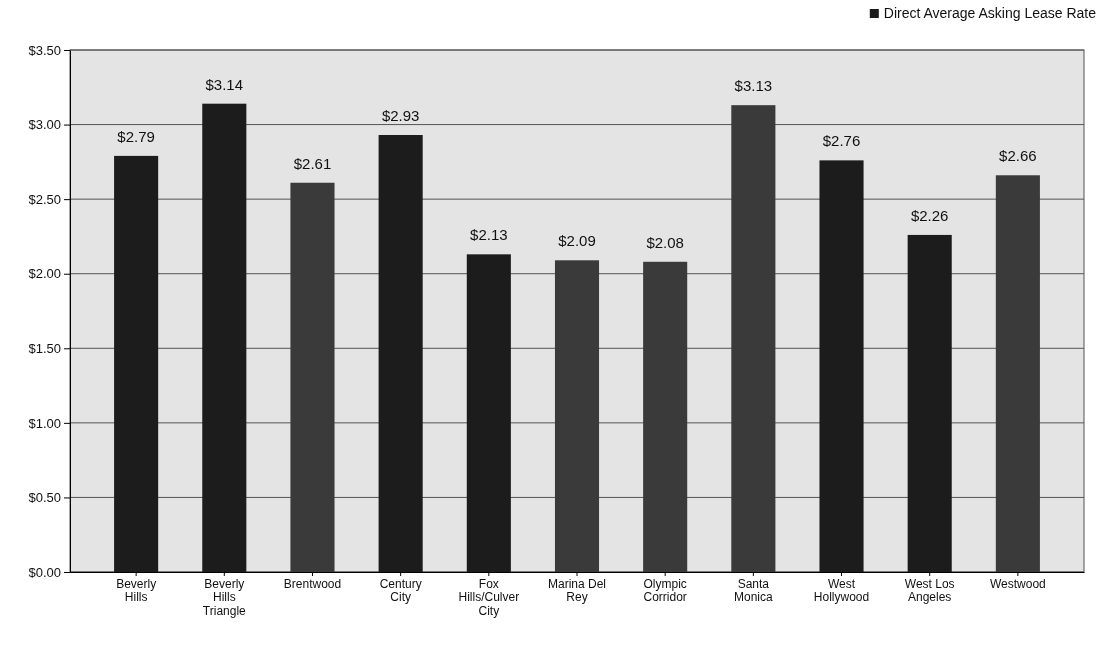 This screenshot has height=657, width=1104. I want to click on y-tick-label: $0.00, so click(44, 572).